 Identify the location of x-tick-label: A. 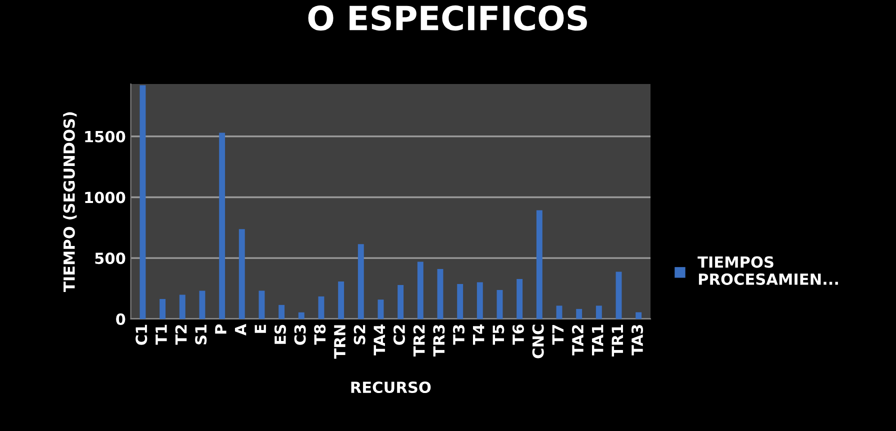
(240, 330).